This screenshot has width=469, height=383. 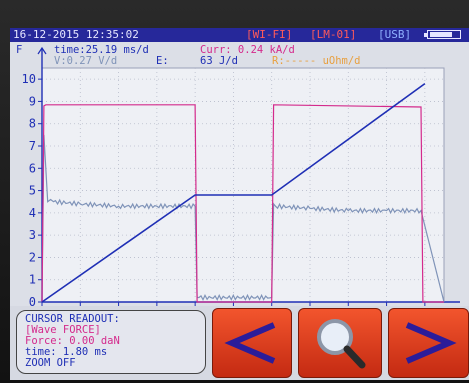 What do you see at coordinates (219, 61) in the screenshot?
I see `energy-value: 63 J/d` at bounding box center [219, 61].